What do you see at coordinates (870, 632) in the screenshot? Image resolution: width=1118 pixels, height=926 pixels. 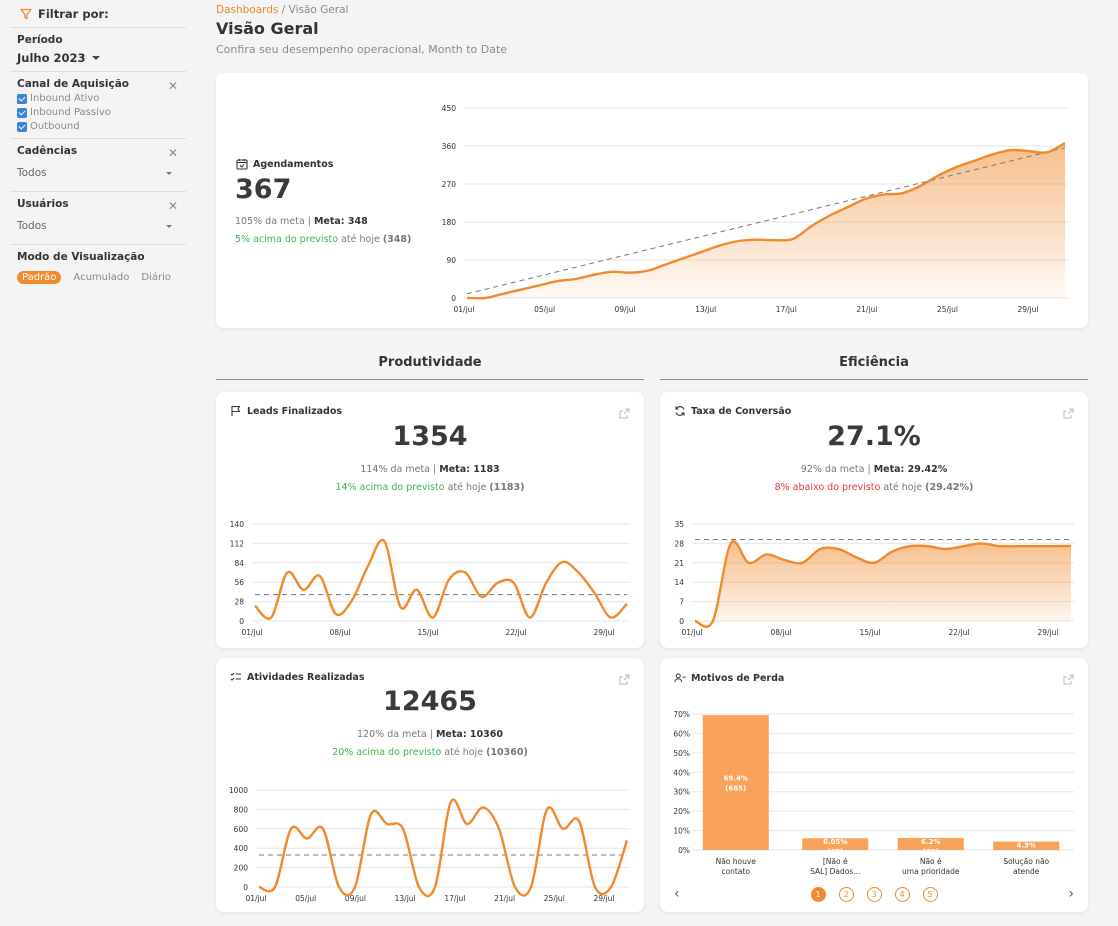 I see `x-tick-label: 15/jul` at bounding box center [870, 632].